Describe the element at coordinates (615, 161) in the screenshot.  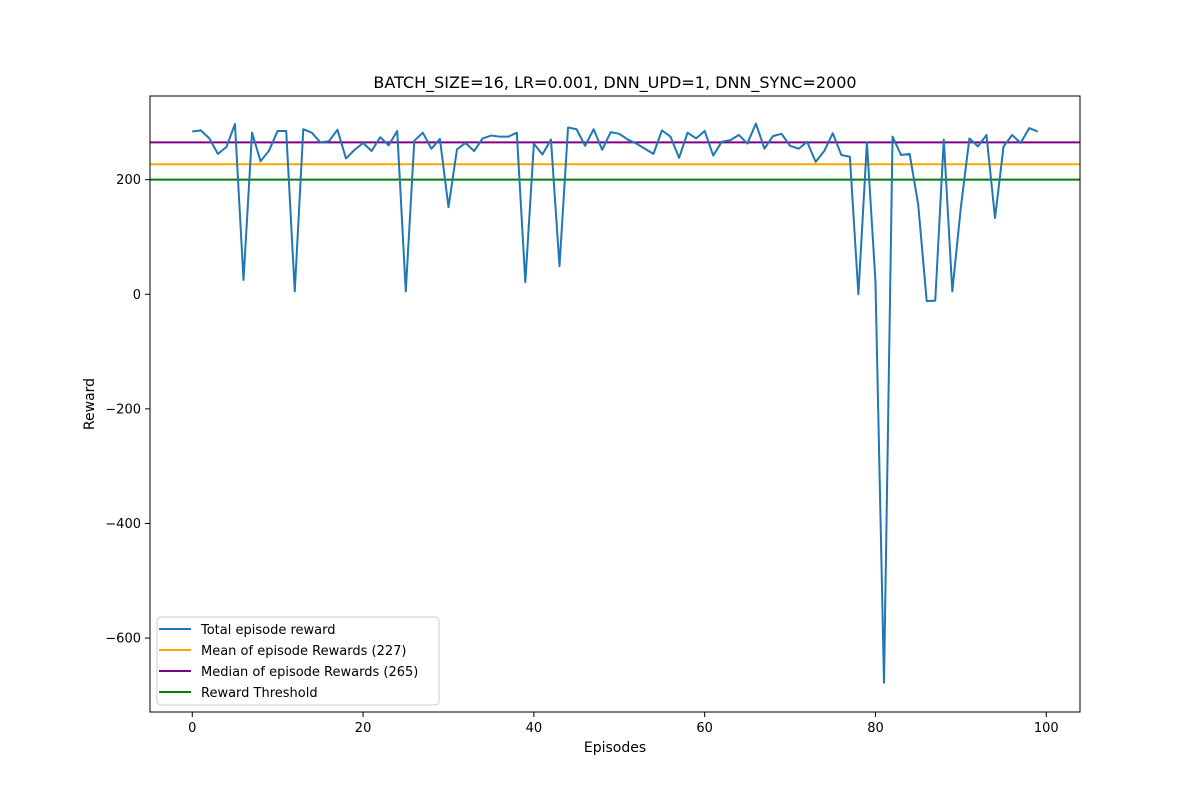
I see `reference-lines` at that location.